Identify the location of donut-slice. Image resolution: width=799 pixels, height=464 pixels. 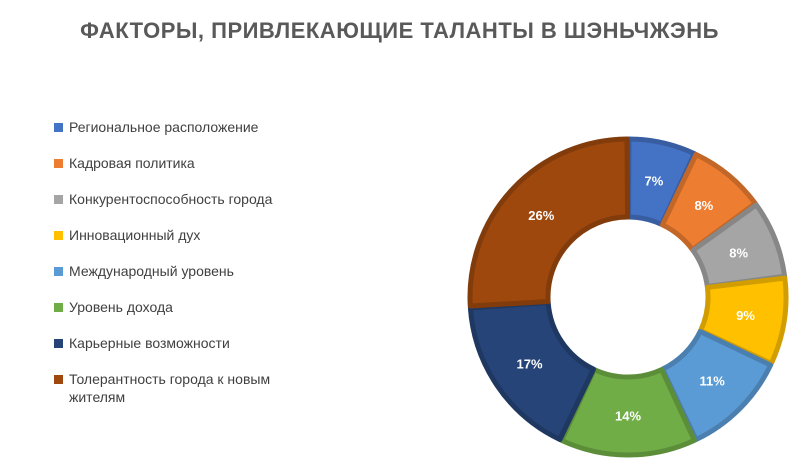
(549, 222).